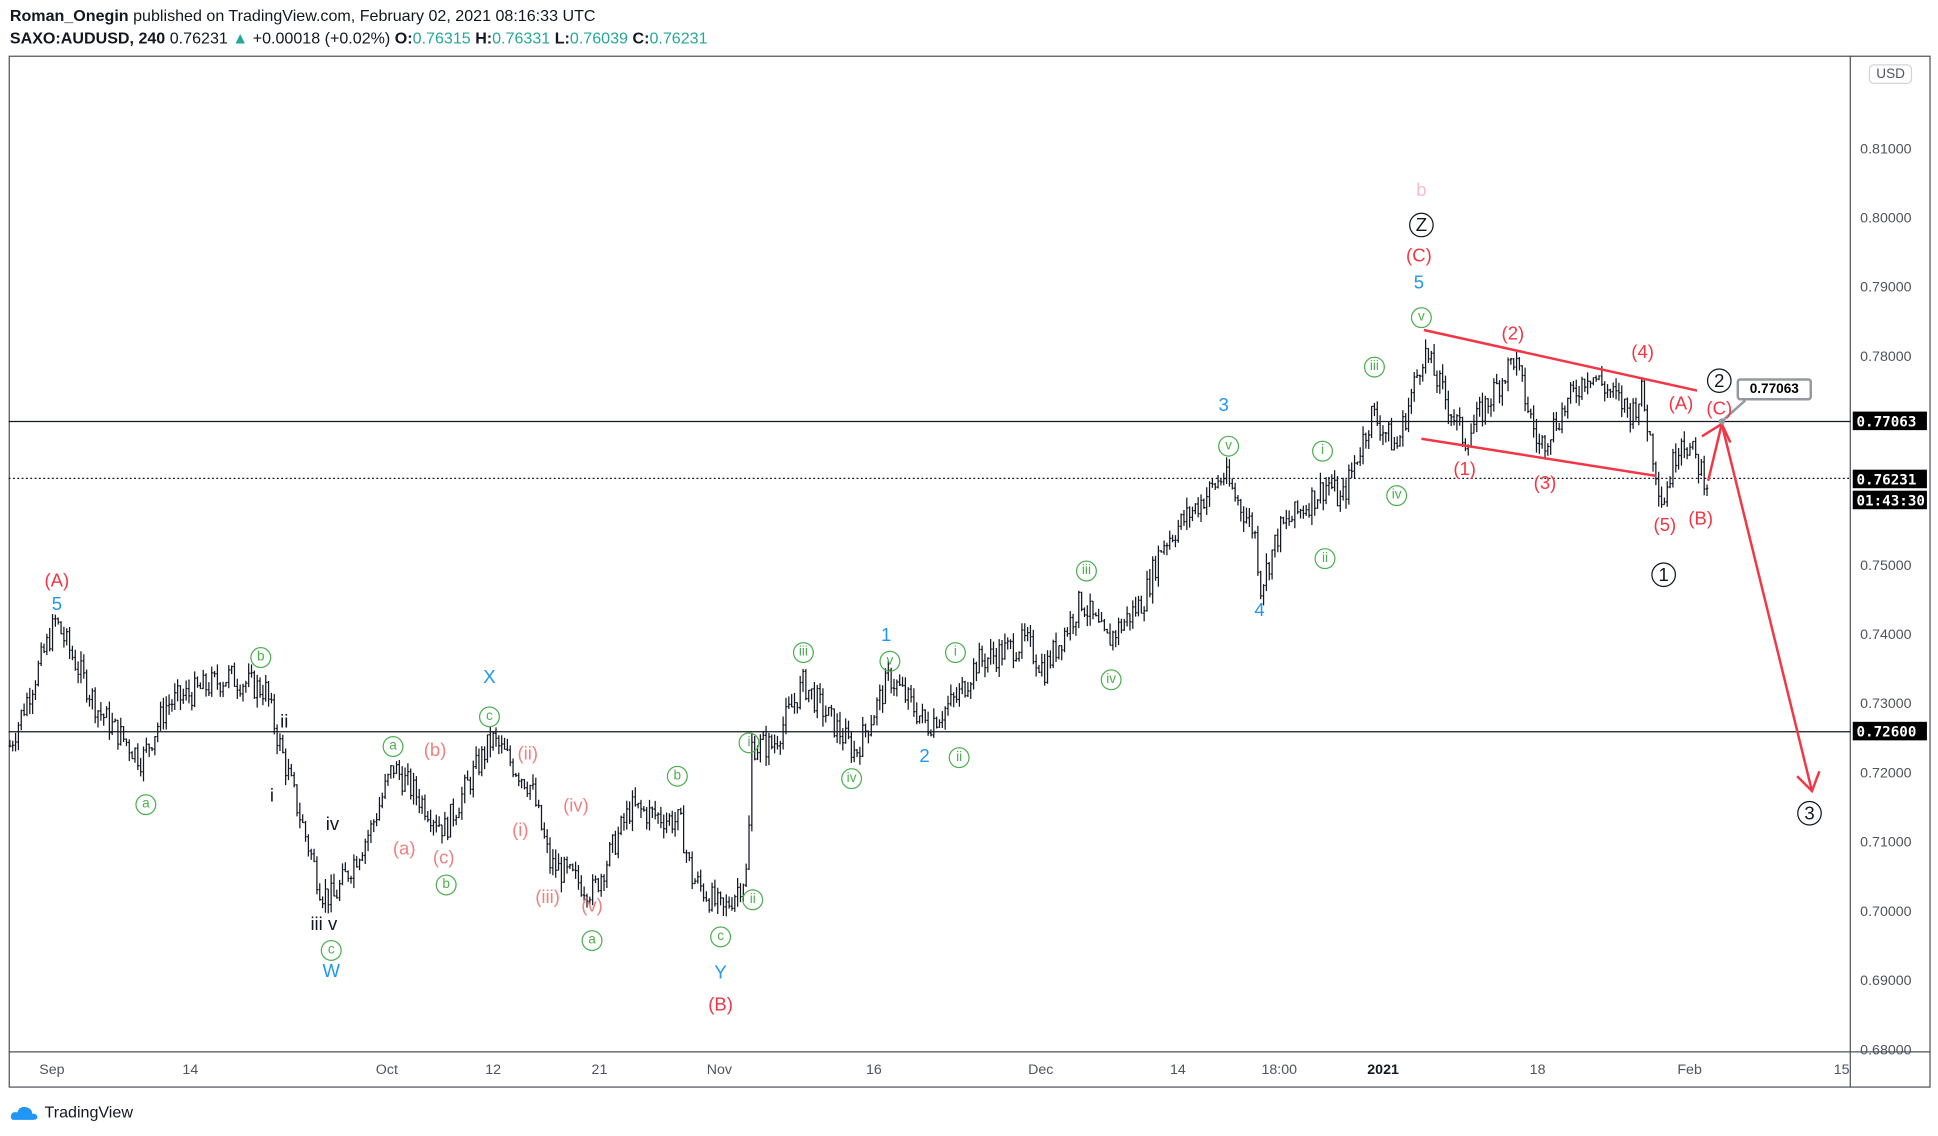 This screenshot has height=1136, width=1938. Describe the element at coordinates (1642, 352) in the screenshot. I see `wave-label: (4)` at that location.